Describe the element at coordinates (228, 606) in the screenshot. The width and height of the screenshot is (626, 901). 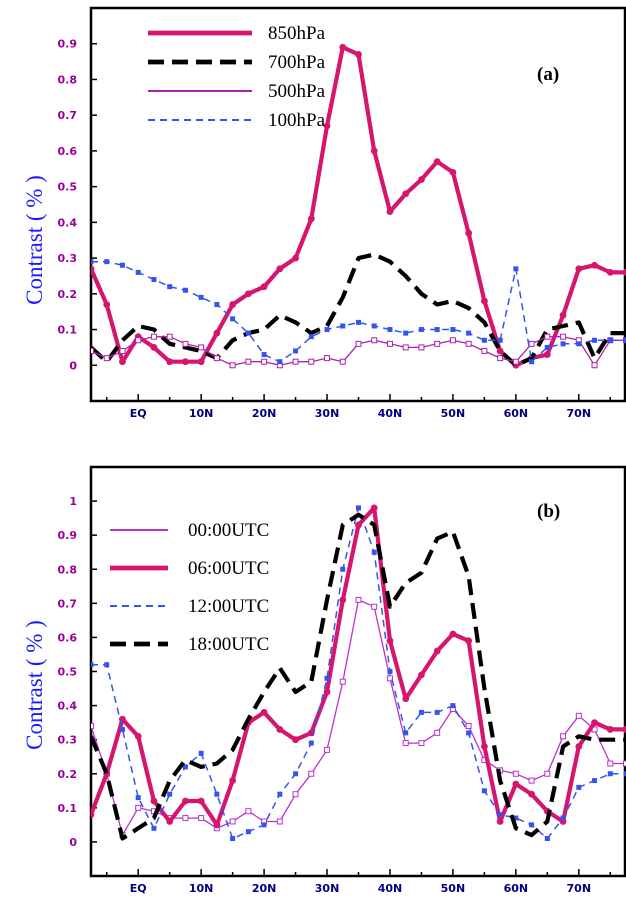
I see `legend-label: 12:00UTC` at that location.